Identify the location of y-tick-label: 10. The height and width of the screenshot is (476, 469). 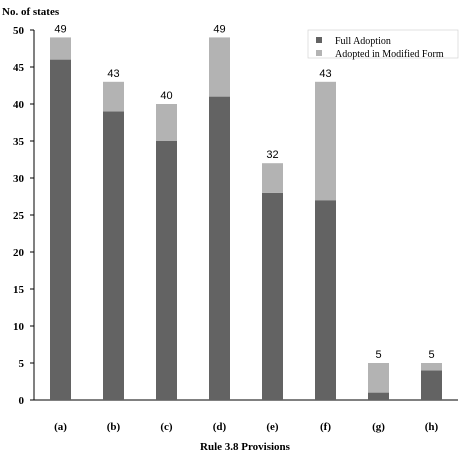
(19, 327).